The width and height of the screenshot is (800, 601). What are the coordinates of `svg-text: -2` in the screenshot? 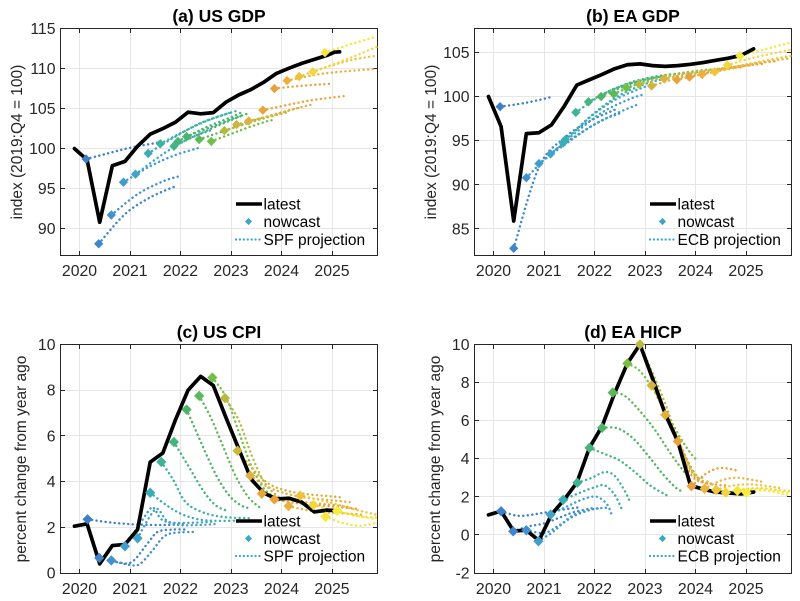 It's located at (462, 574).